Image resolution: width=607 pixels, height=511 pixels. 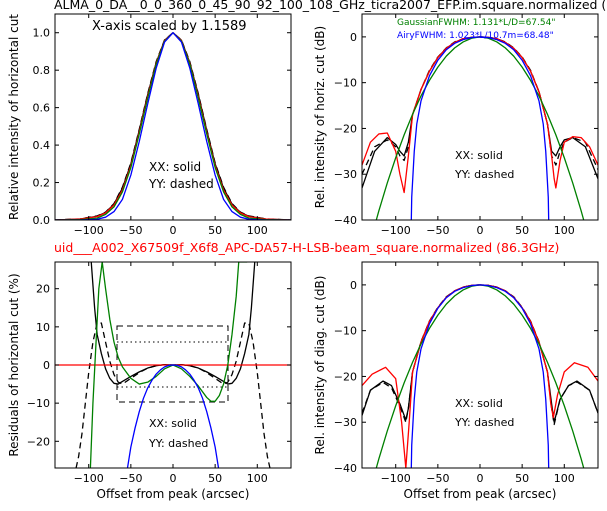 What do you see at coordinates (130, 478) in the screenshot?
I see `p3-xtick-label: −50` at bounding box center [130, 478].